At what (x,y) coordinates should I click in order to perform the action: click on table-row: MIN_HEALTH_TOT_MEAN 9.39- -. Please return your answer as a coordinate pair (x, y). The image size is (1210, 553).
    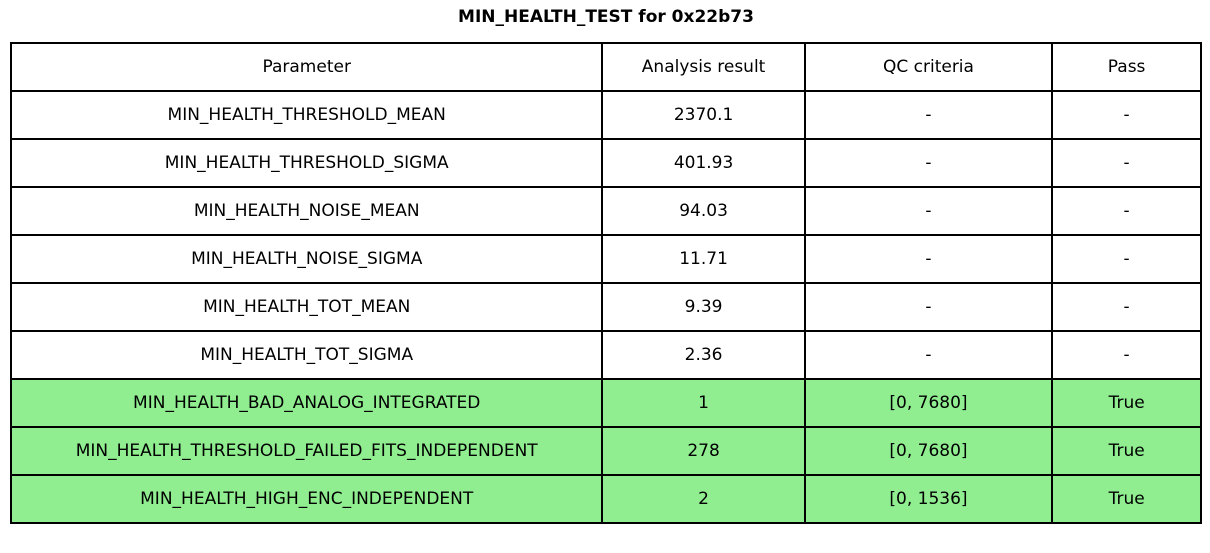
    Looking at the image, I should click on (605, 307).